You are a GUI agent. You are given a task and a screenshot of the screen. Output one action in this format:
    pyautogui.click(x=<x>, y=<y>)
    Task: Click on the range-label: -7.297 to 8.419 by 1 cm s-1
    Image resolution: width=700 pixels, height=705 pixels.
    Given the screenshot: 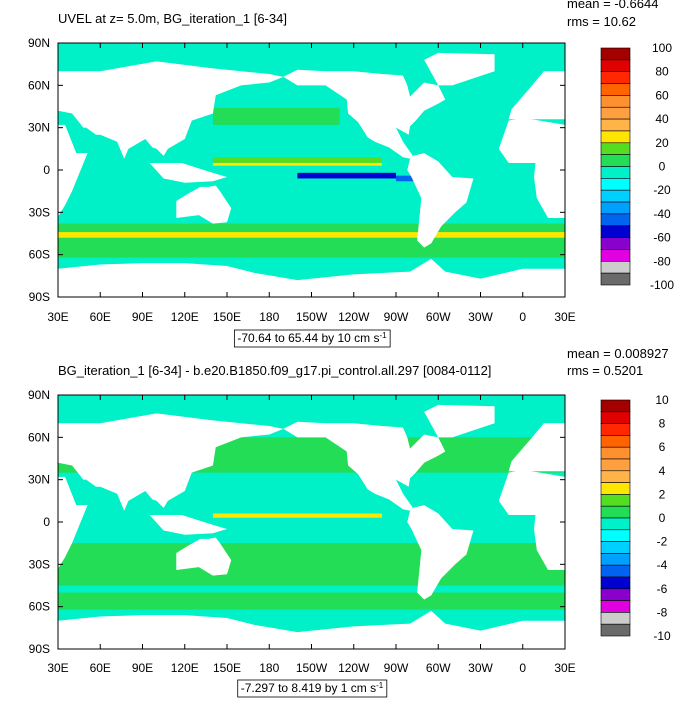 What is the action you would take?
    pyautogui.click(x=312, y=688)
    